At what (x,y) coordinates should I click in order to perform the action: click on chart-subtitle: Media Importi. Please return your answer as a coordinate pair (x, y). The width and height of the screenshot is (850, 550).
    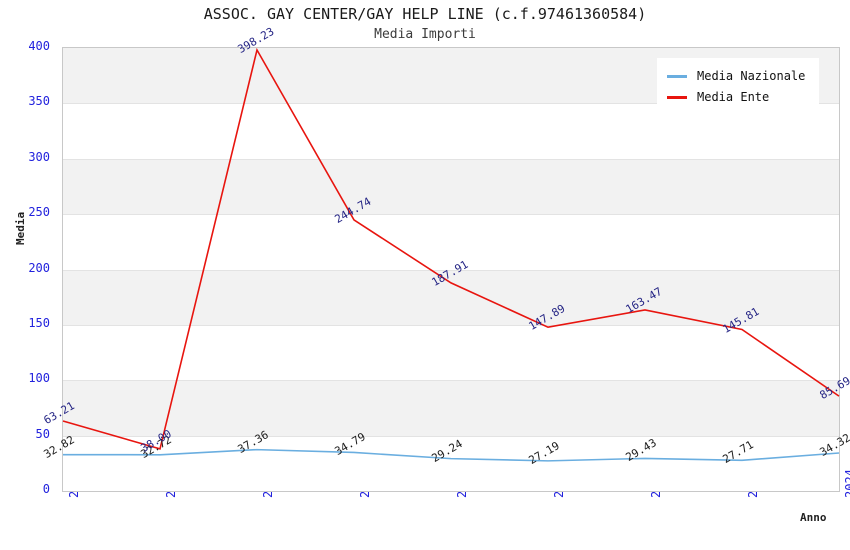
    Looking at the image, I should click on (425, 34).